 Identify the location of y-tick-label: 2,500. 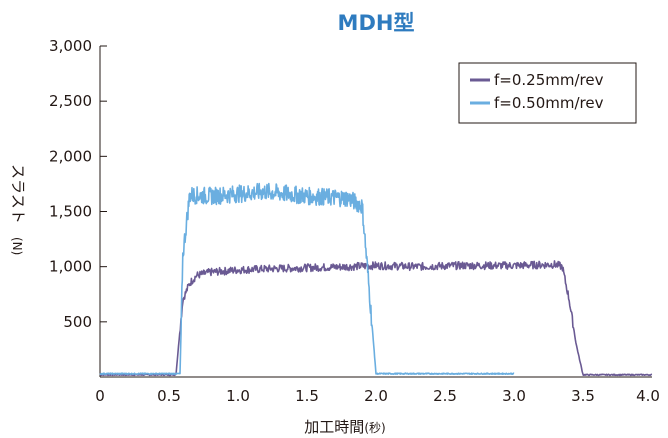
(70, 101).